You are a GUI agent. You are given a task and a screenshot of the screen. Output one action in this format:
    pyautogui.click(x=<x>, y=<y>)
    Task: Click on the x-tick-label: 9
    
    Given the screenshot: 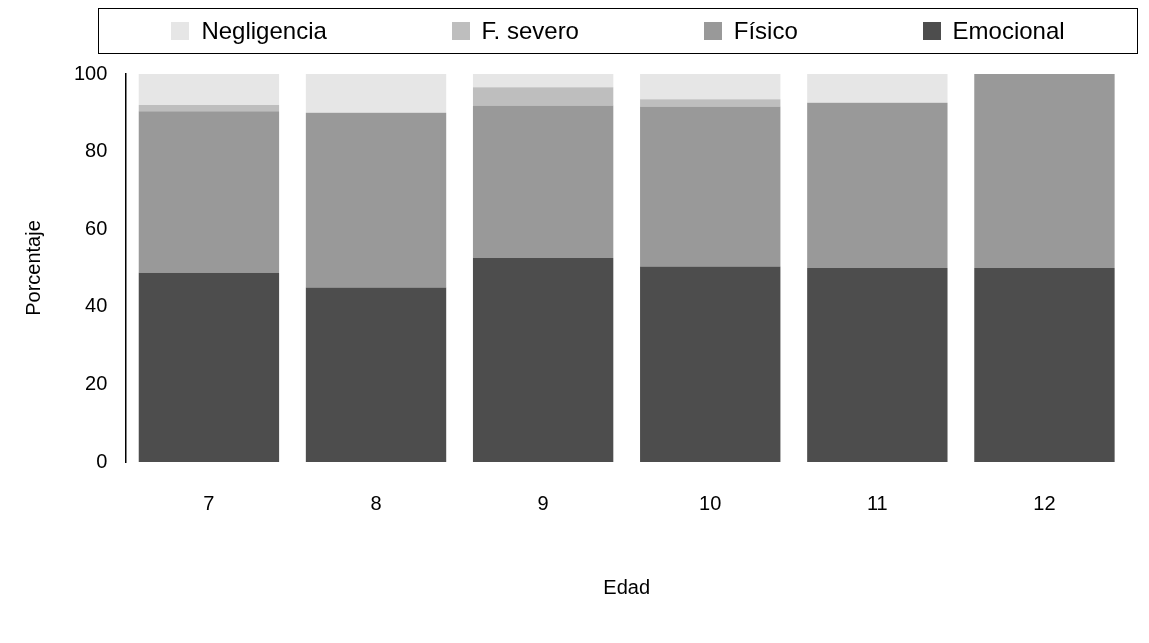 What is the action you would take?
    pyautogui.click(x=543, y=502)
    